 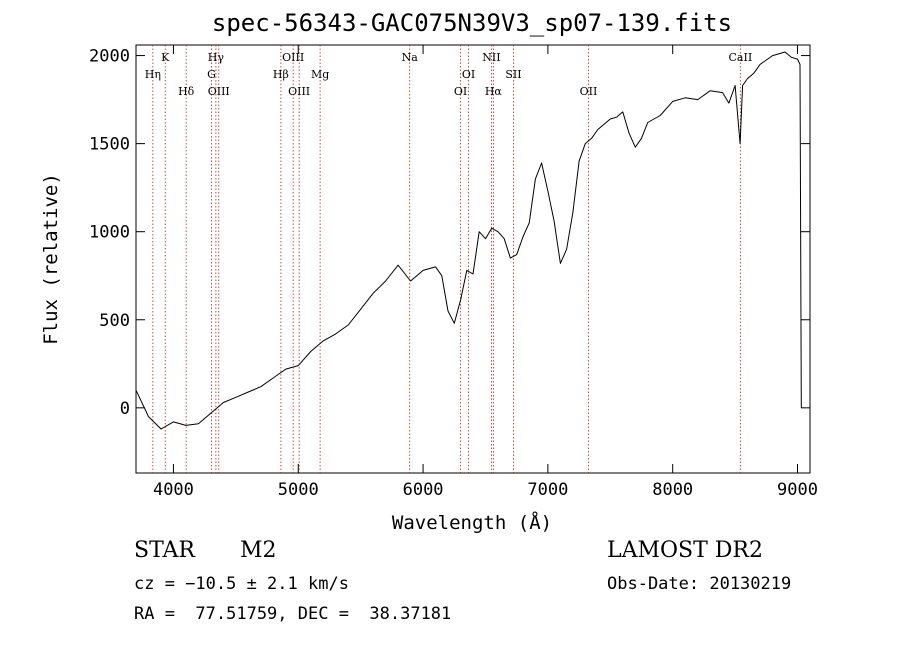 I want to click on y-tick-label: 2000, so click(x=109, y=57).